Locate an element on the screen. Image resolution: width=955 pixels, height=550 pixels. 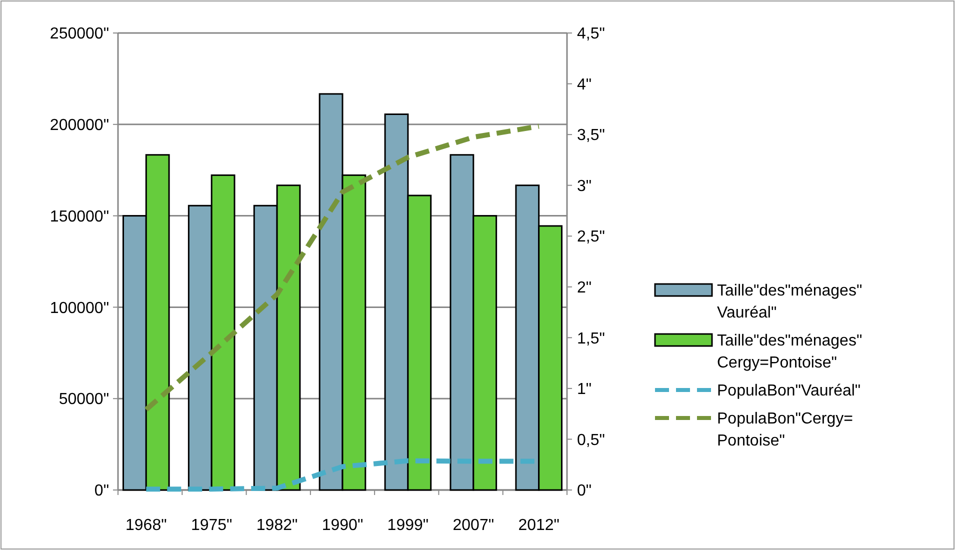
x-tick-label: 1975" is located at coordinates (211, 525).